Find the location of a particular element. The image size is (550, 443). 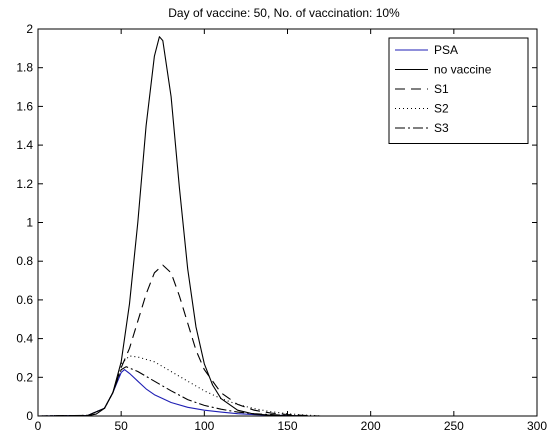

x-tick-label: 100 is located at coordinates (204, 426).